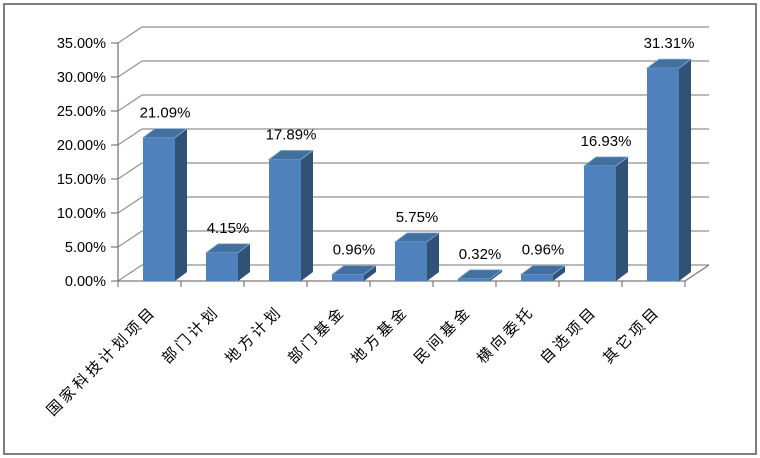 The width and height of the screenshot is (760, 458). I want to click on category-label: 自选项目, so click(569, 335).